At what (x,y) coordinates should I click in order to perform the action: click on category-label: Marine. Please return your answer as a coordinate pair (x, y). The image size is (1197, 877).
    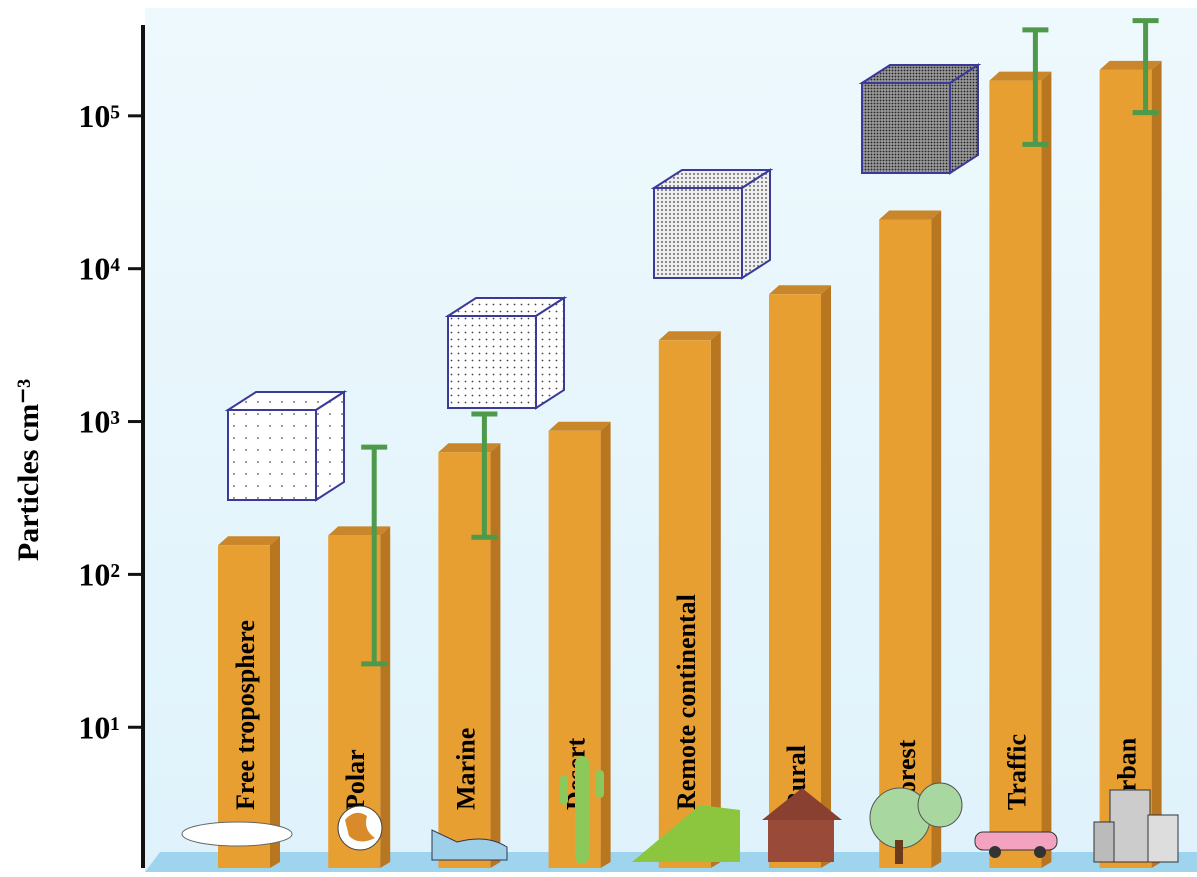
    Looking at the image, I should click on (465, 769).